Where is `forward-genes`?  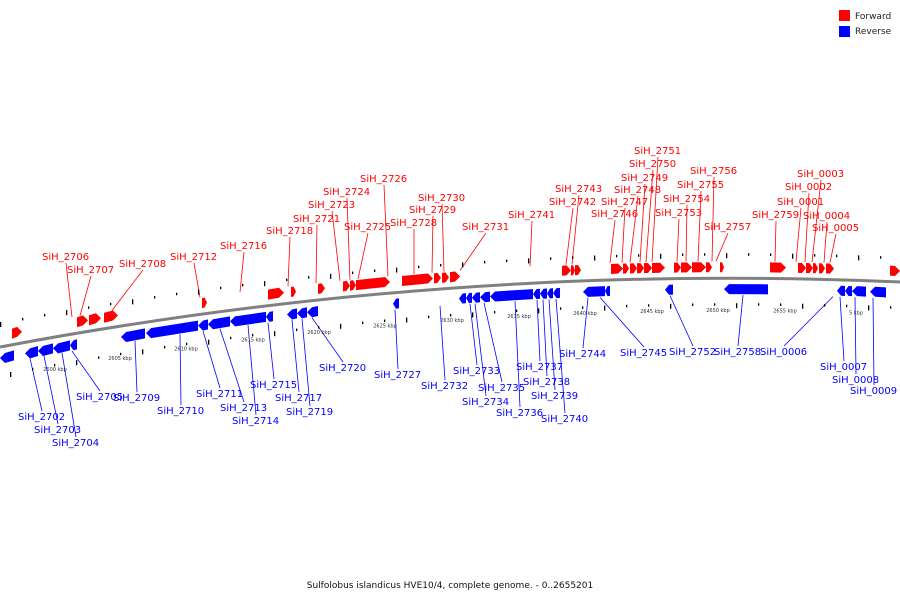
forward-genes is located at coordinates (456, 300).